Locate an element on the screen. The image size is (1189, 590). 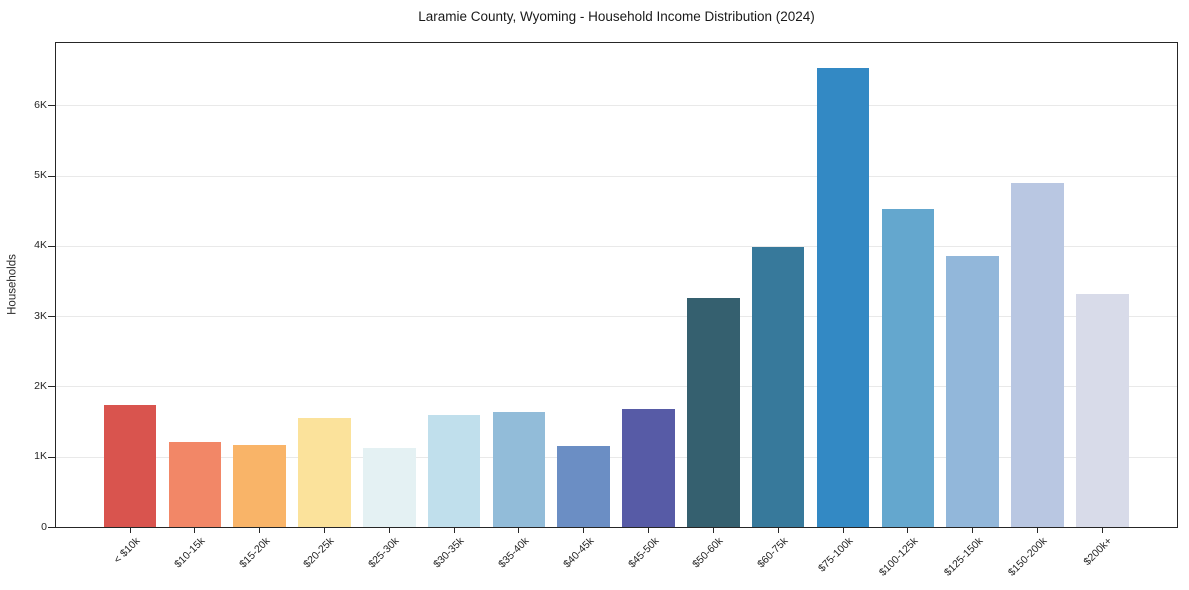
y-tick-label: 3K is located at coordinates (40, 315).